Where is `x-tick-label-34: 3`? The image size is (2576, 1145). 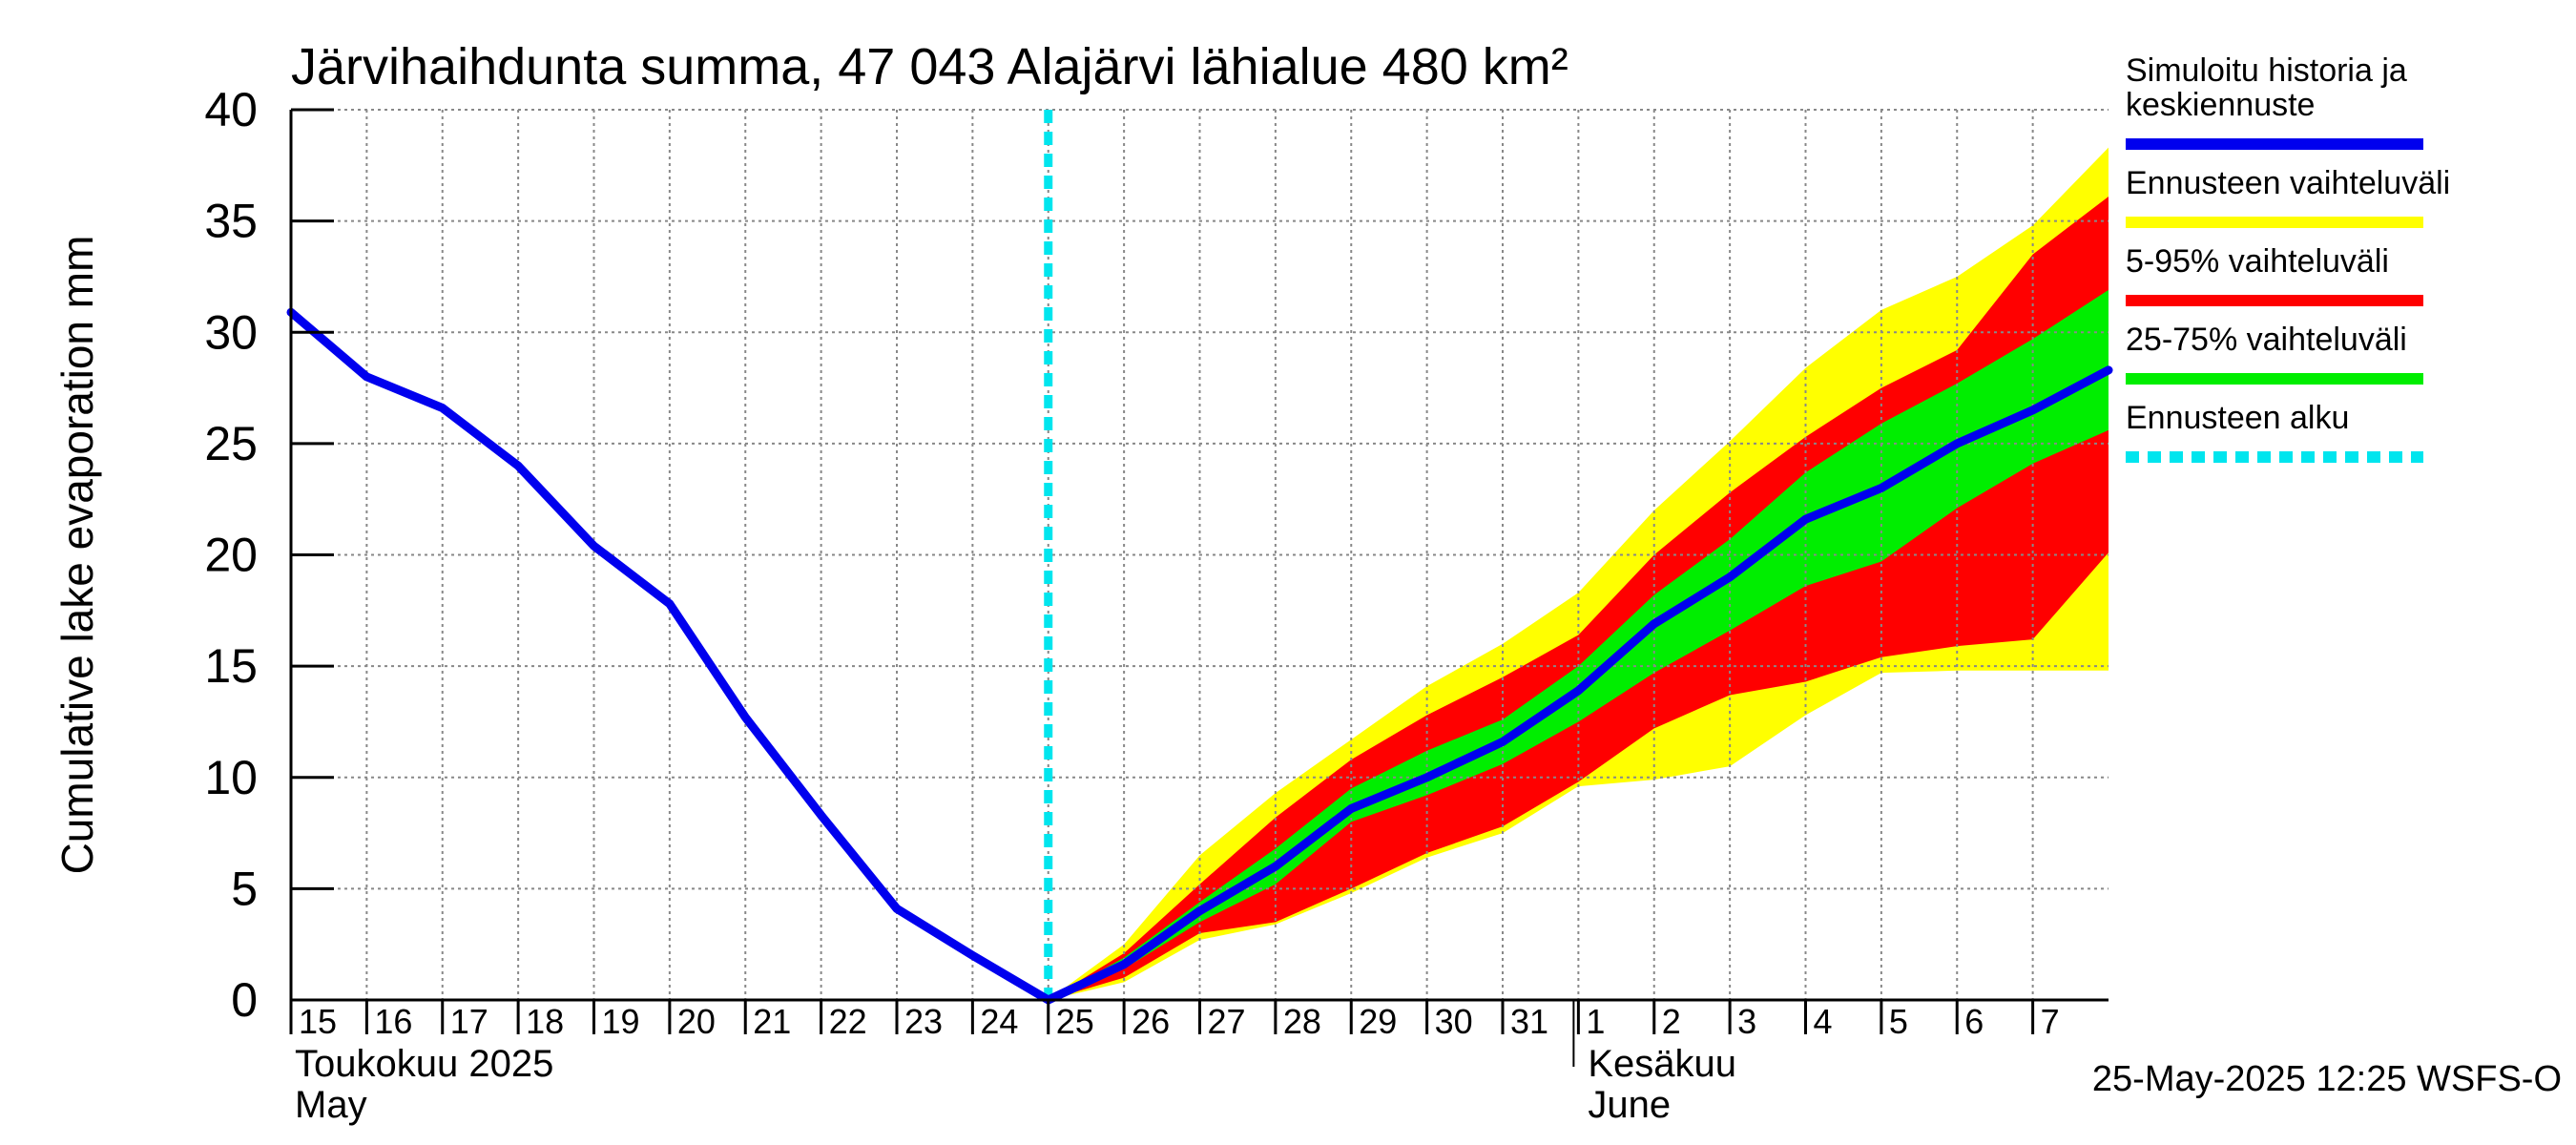 x-tick-label-34: 3 is located at coordinates (1746, 1022).